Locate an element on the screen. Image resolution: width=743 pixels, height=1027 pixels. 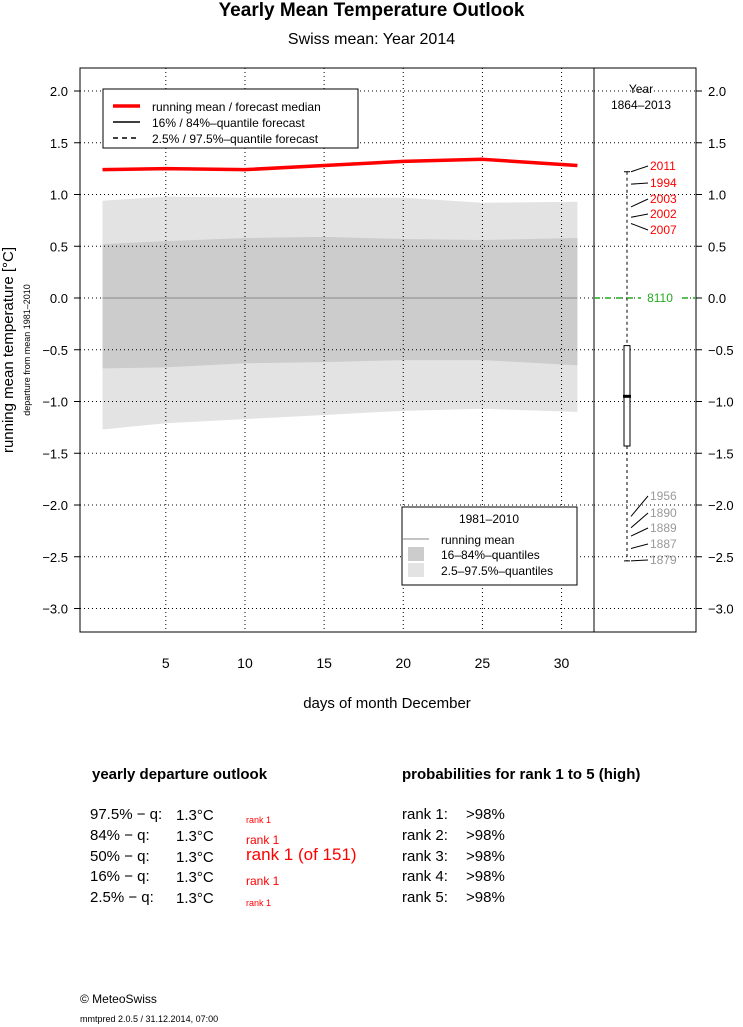
legend-top-label: running mean / forecast median is located at coordinates (236, 107).